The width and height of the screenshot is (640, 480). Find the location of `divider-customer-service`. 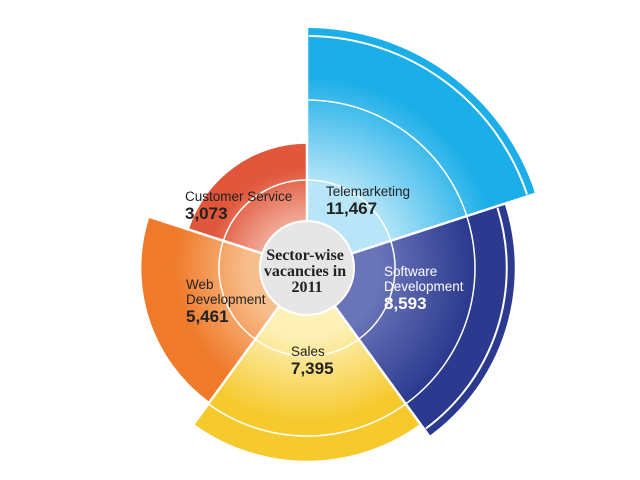

divider-customer-service is located at coordinates (170, 223).